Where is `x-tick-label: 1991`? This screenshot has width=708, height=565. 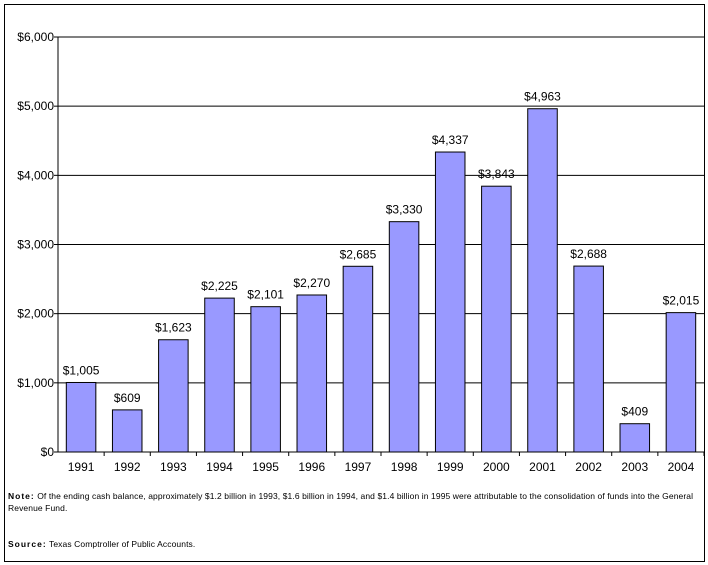
x-tick-label: 1991 is located at coordinates (81, 467).